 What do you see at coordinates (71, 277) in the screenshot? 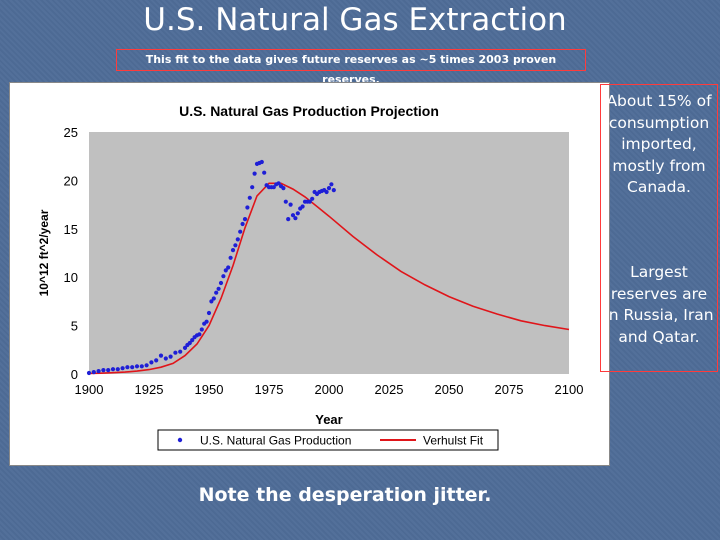
I see `y-tick-label: 10` at bounding box center [71, 277].